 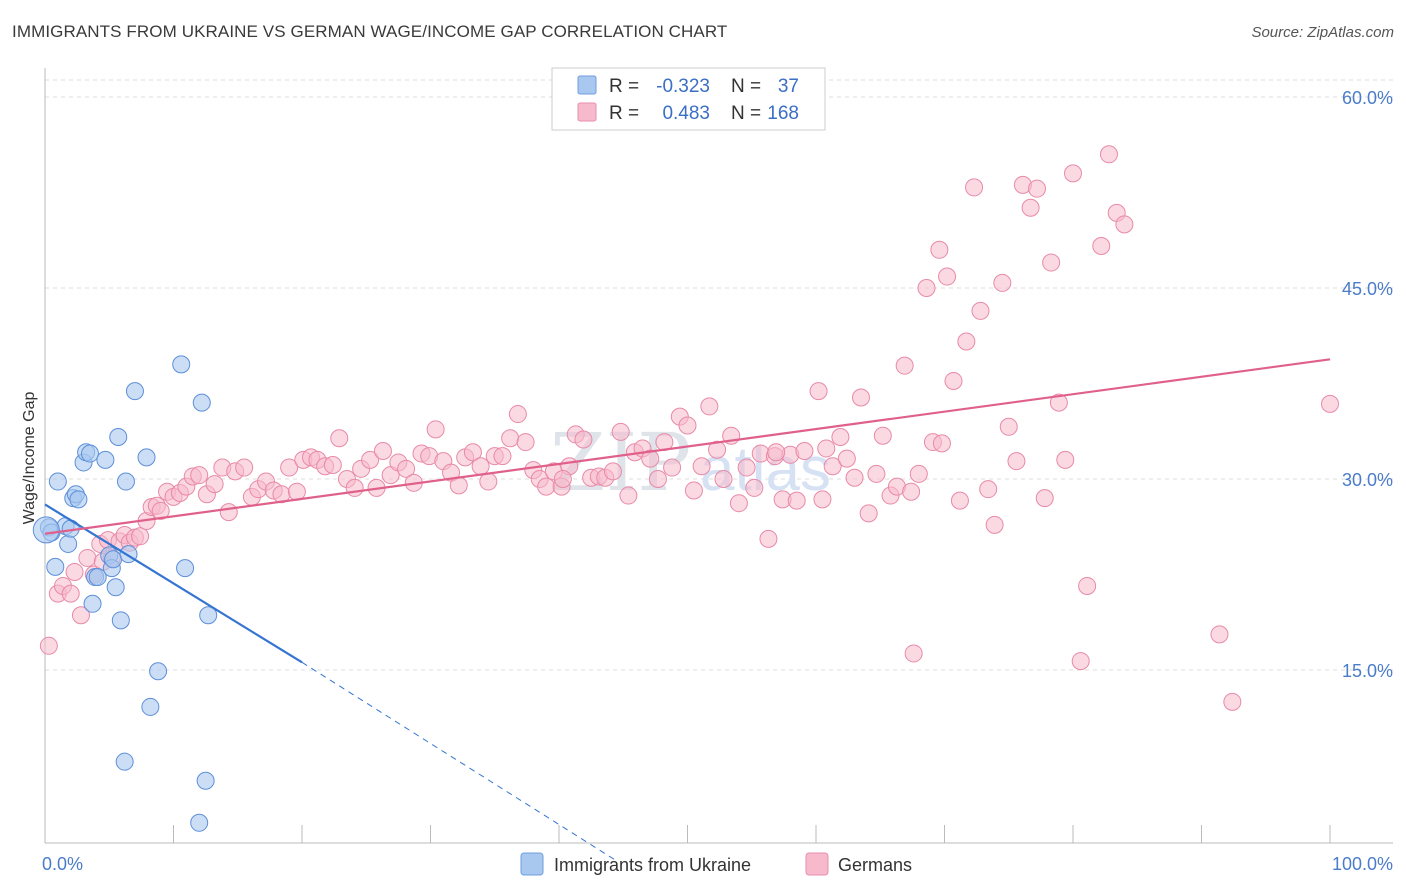 I want to click on legend-n-value-0: 37, so click(x=788, y=86).